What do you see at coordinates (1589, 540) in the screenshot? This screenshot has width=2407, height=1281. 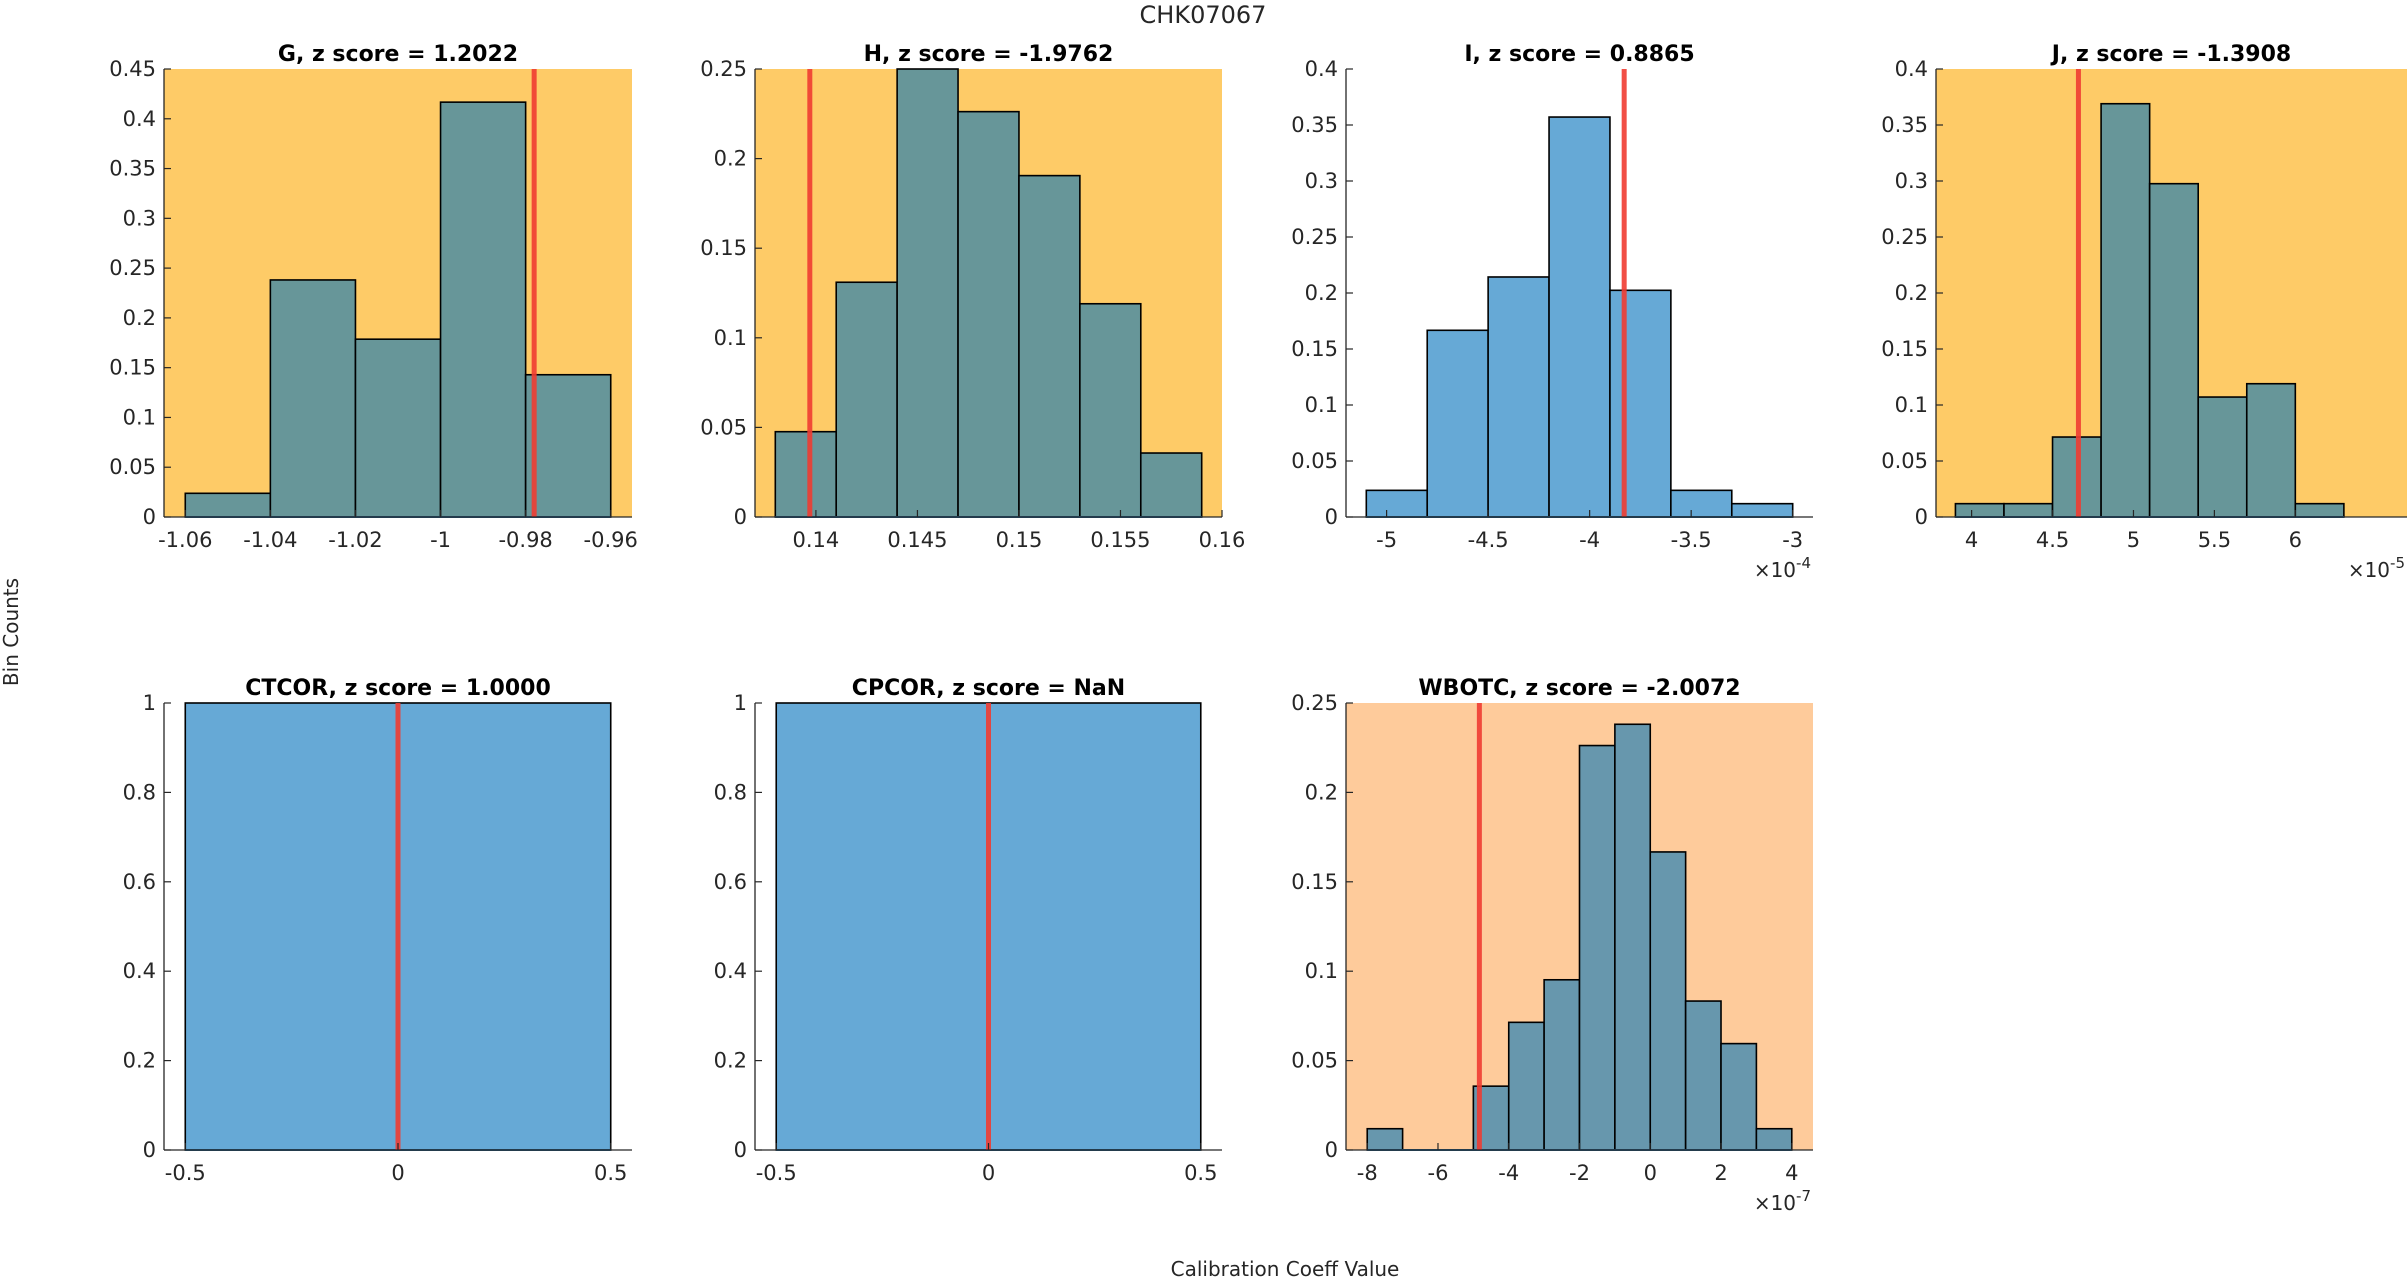 I see `x-tick-label: -4` at bounding box center [1589, 540].